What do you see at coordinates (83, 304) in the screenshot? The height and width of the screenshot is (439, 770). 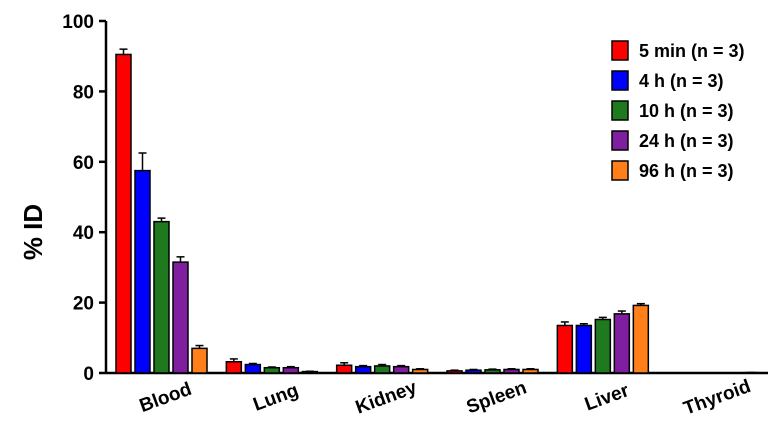 I see `y-tick-label: 20` at bounding box center [83, 304].